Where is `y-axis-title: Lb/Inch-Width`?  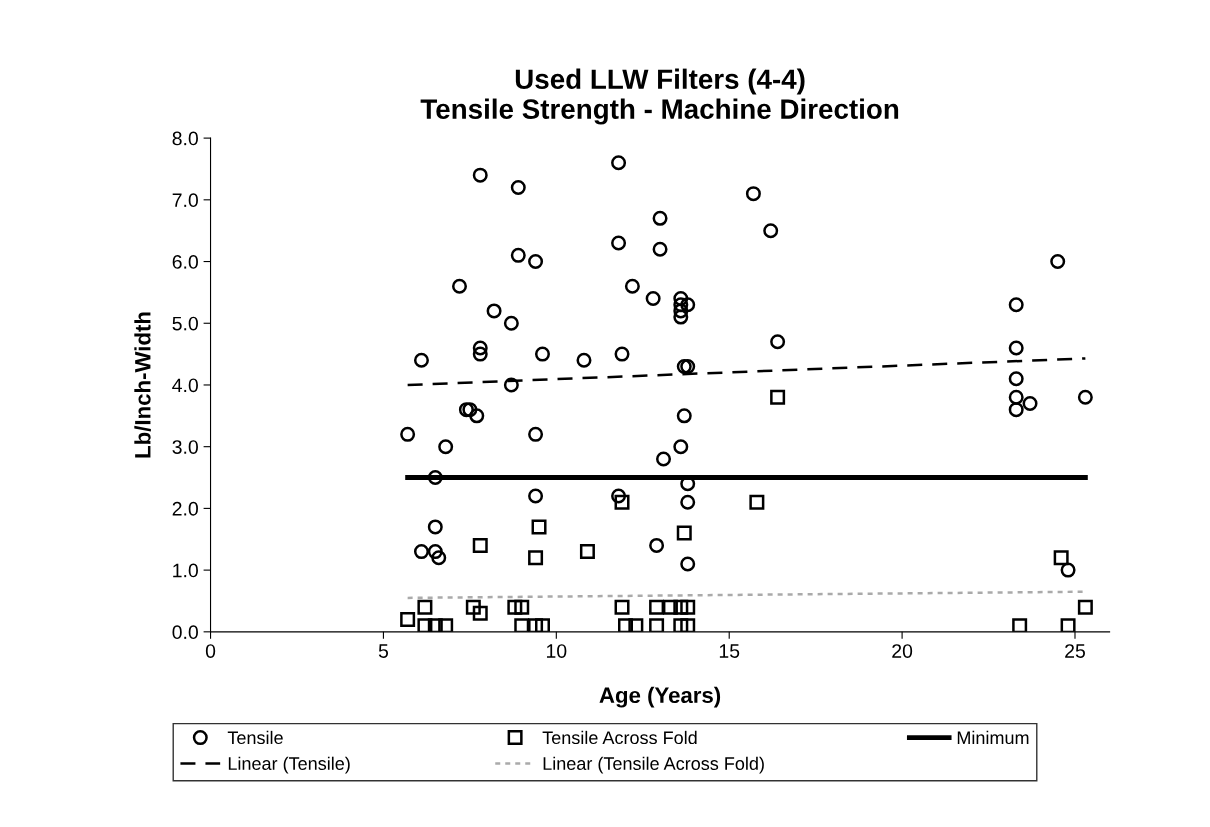 y-axis-title: Lb/Inch-Width is located at coordinates (142, 385).